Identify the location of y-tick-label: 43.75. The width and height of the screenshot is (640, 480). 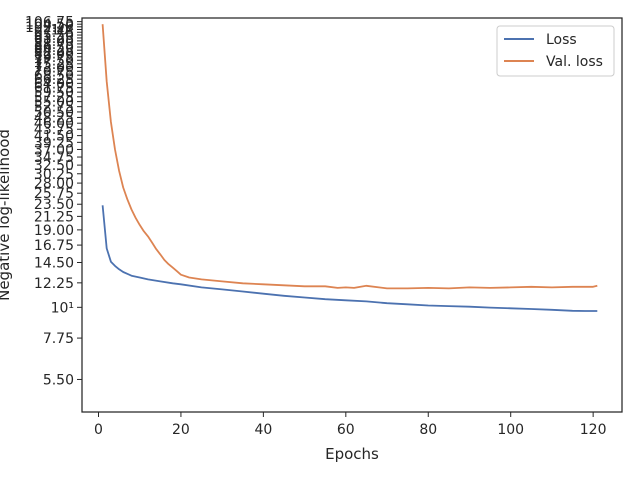
(54, 130).